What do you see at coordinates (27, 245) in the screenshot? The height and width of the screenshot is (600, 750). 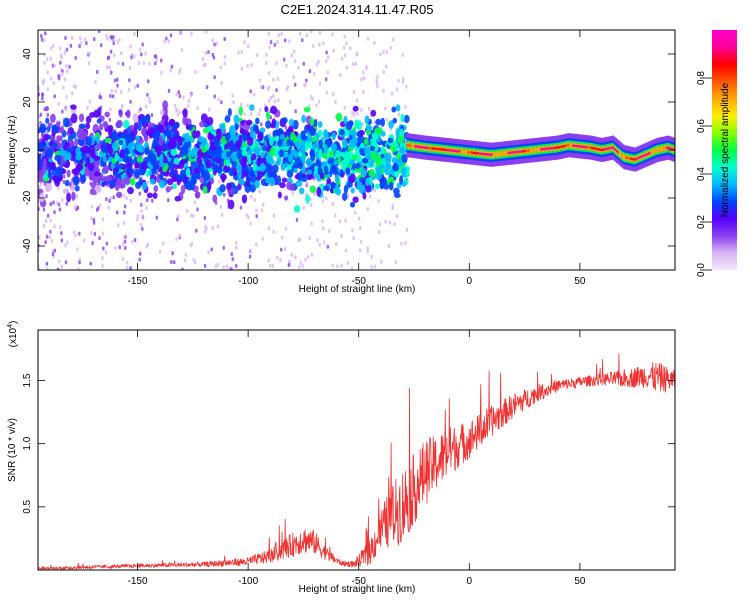 I see `y-tick-label: -40` at bounding box center [27, 245].